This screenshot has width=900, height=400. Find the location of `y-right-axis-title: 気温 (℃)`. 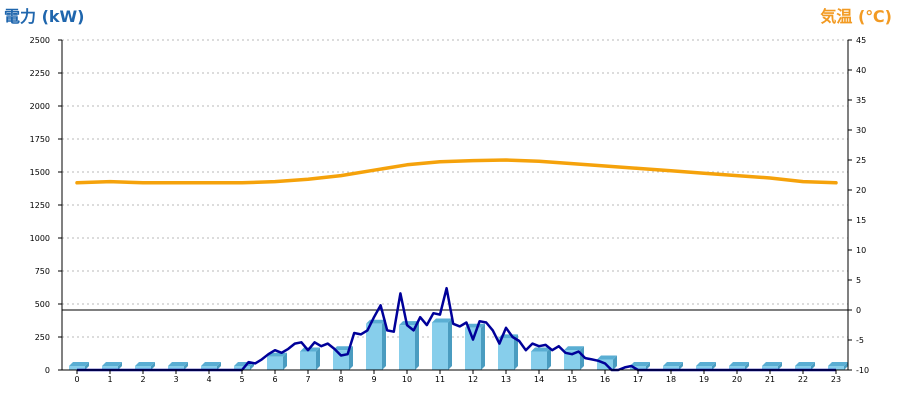

y-right-axis-title: 気温 (℃) is located at coordinates (856, 16).